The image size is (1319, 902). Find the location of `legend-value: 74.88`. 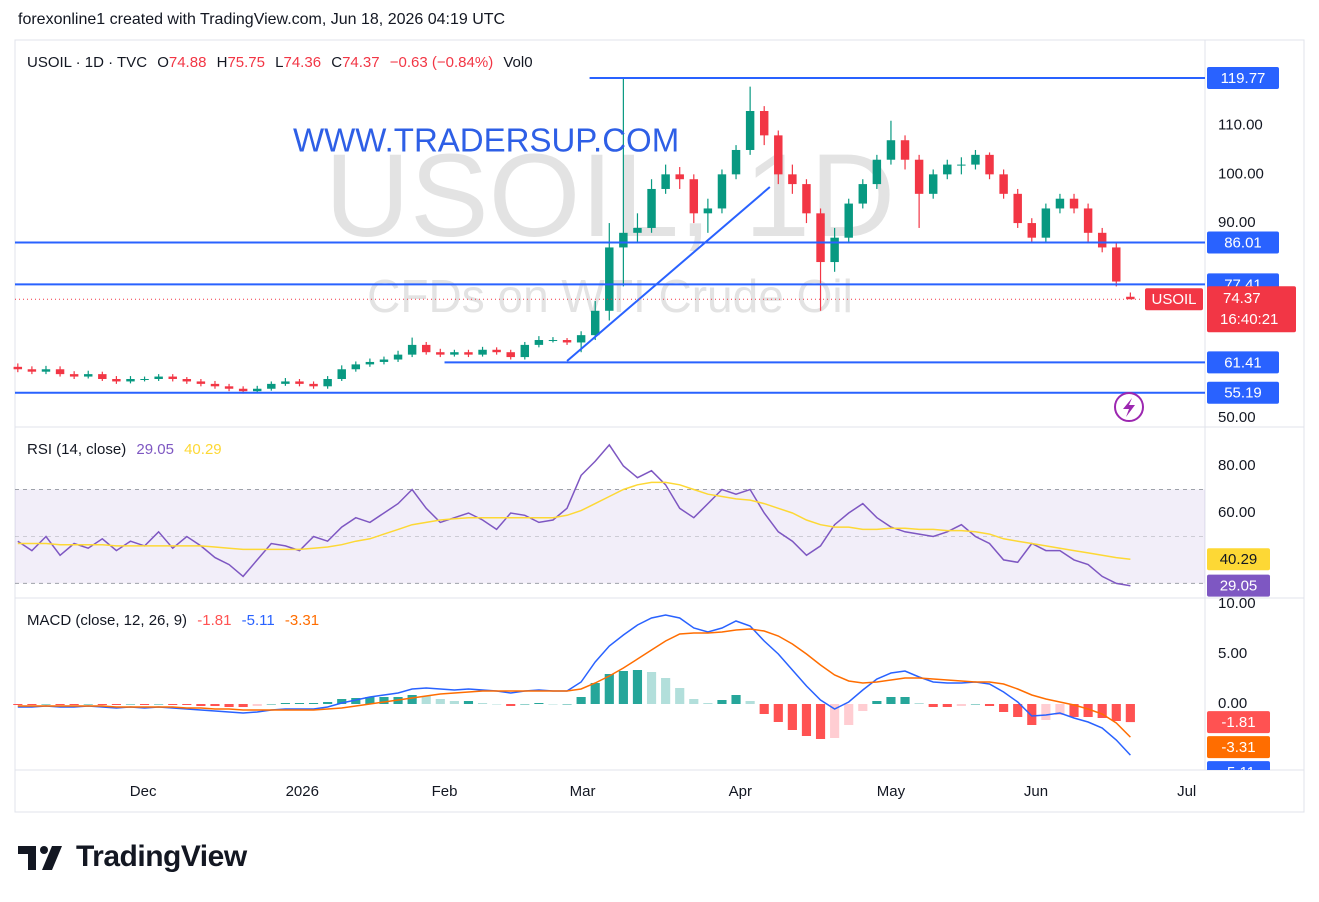

legend-value: 74.88 is located at coordinates (187, 62).